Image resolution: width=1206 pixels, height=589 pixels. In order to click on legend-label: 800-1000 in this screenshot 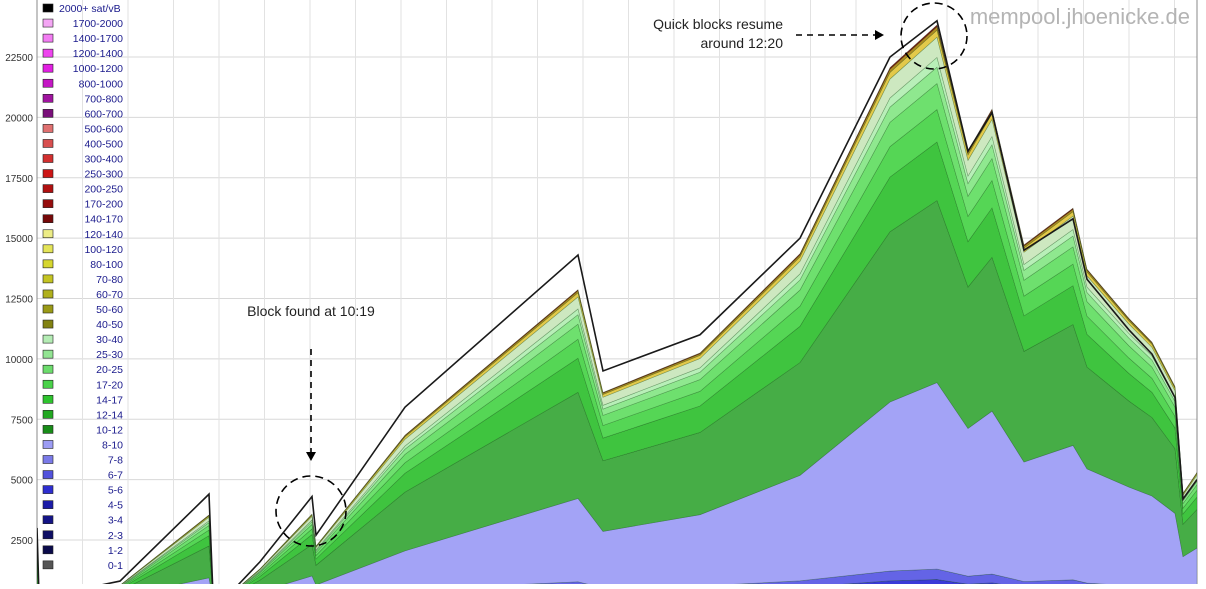, I will do `click(101, 84)`.